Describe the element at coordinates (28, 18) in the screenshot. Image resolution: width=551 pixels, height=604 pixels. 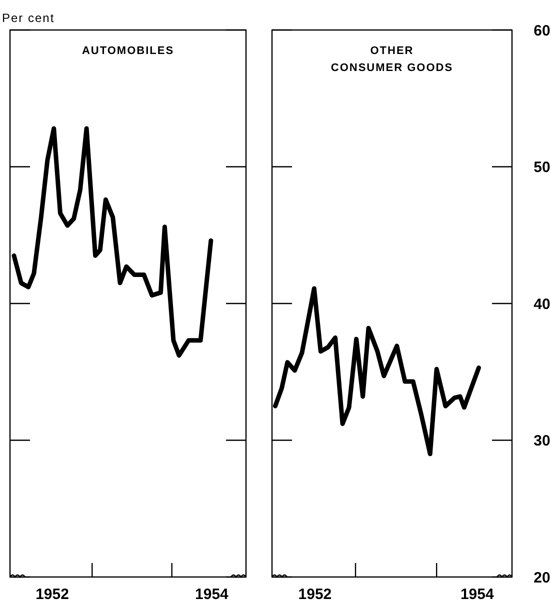
I see `y-axis-title: Per cent` at that location.